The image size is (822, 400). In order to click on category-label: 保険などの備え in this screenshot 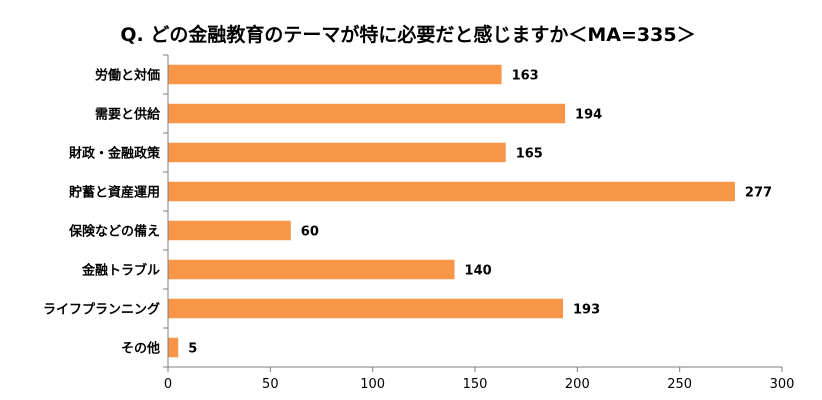, I will do `click(114, 232)`.